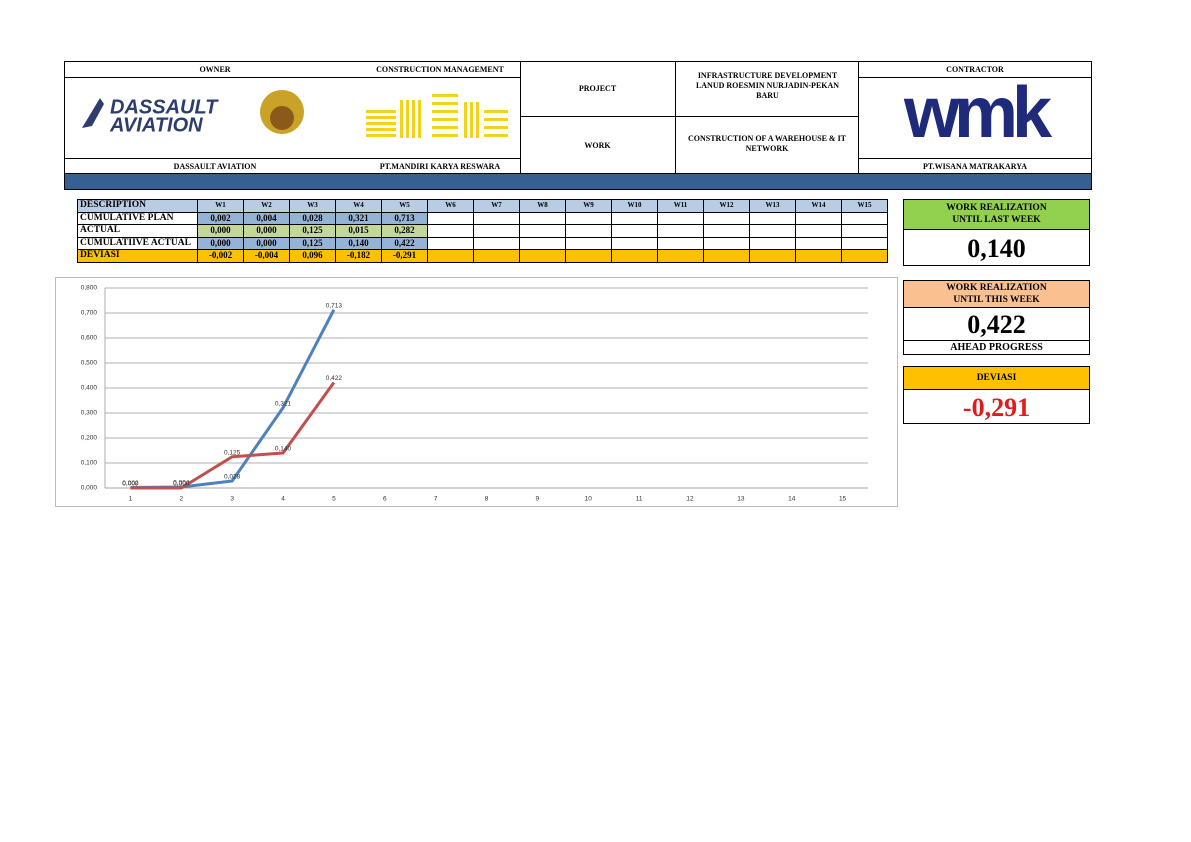 Image resolution: width=1191 pixels, height=842 pixels. Describe the element at coordinates (93, 113) in the screenshot. I see `dassault-mark` at that location.